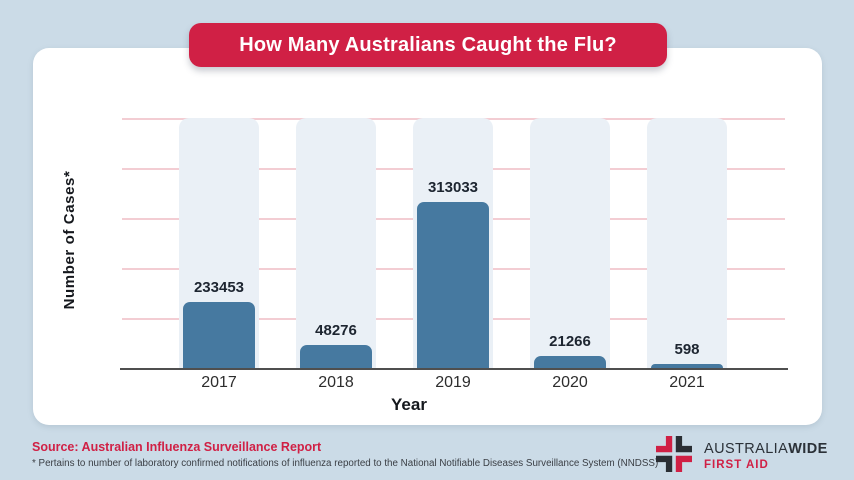  I want to click on bar-value-label: 48276, so click(336, 330).